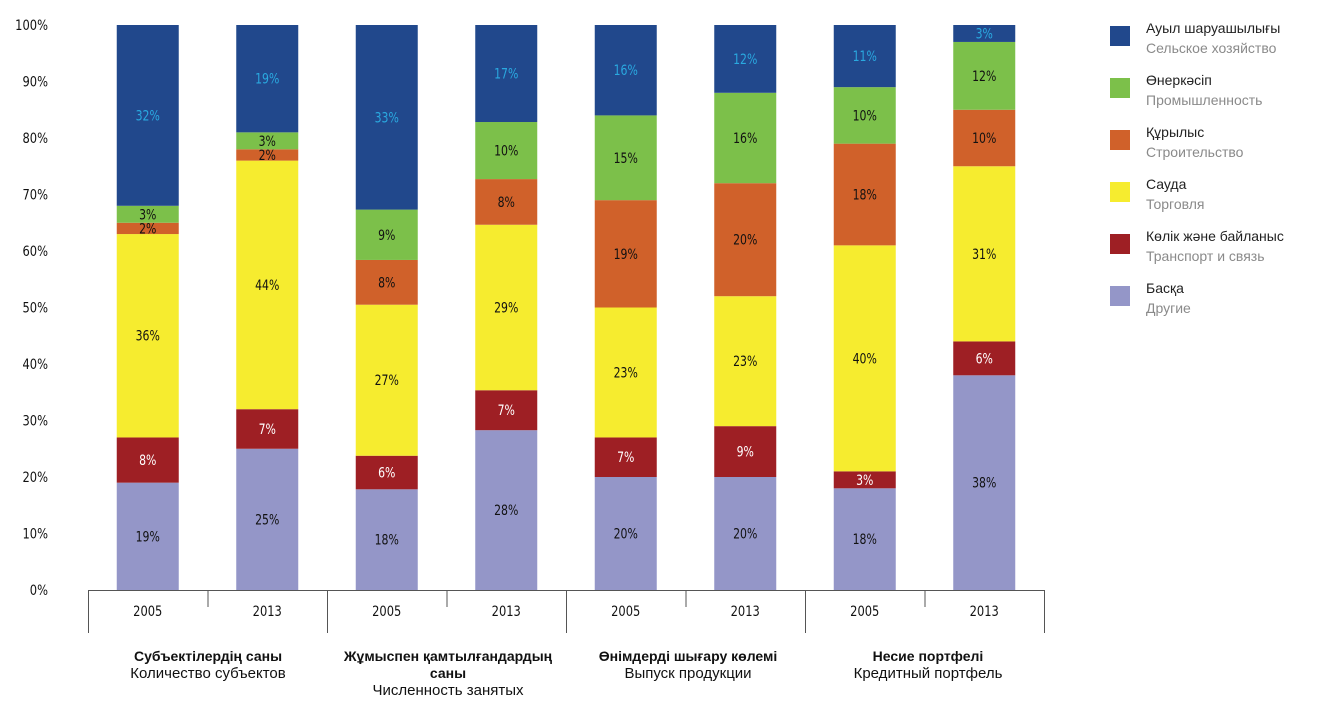 Image resolution: width=1333 pixels, height=704 pixels. What do you see at coordinates (1213, 28) in the screenshot?
I see `legend-label-kk: Ауыл шаруашылығы` at bounding box center [1213, 28].